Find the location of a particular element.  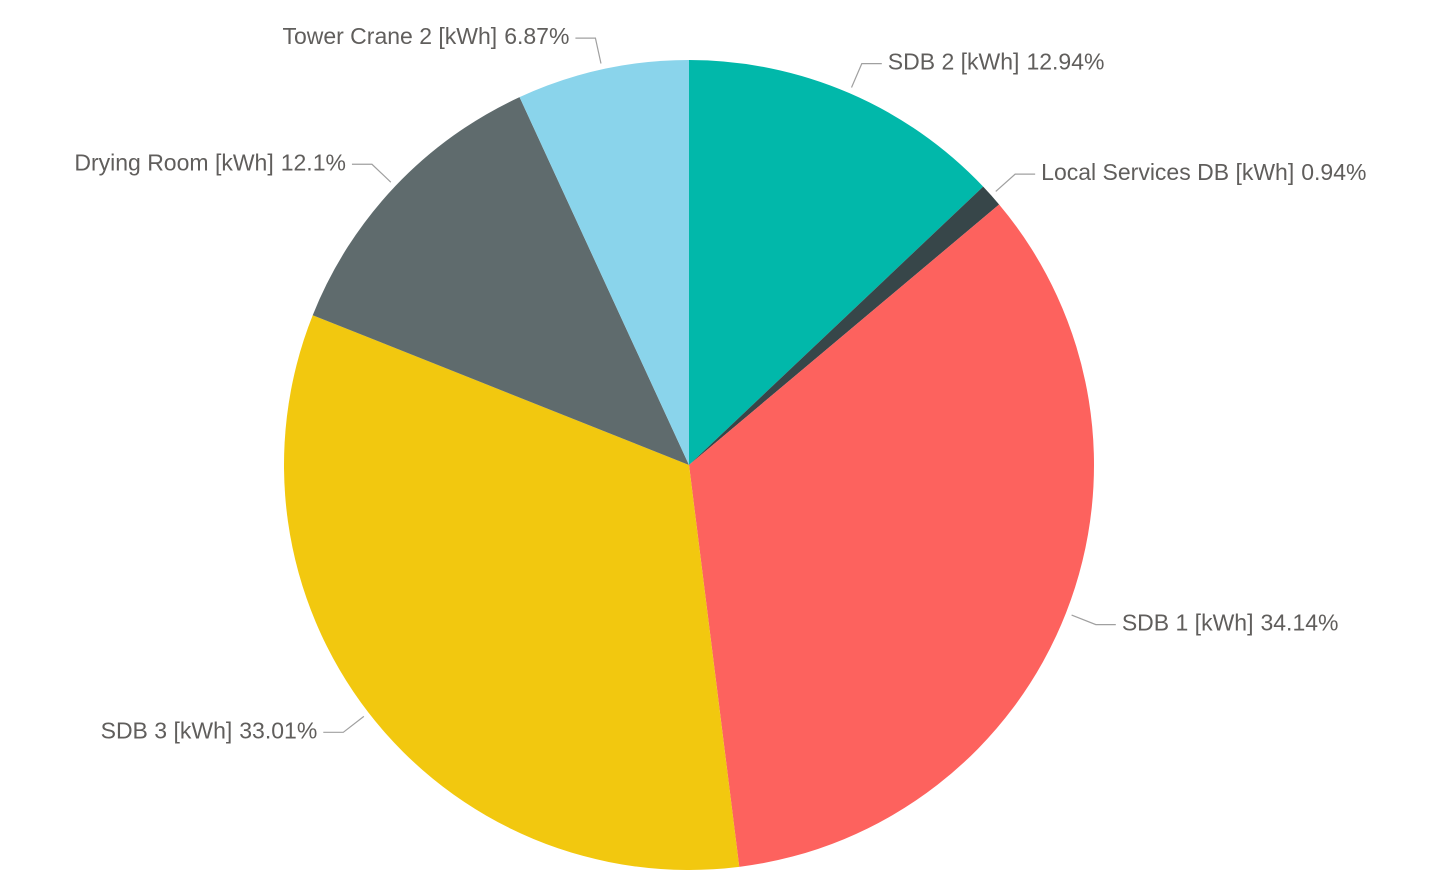

value-label: 12.94% is located at coordinates (1065, 62).